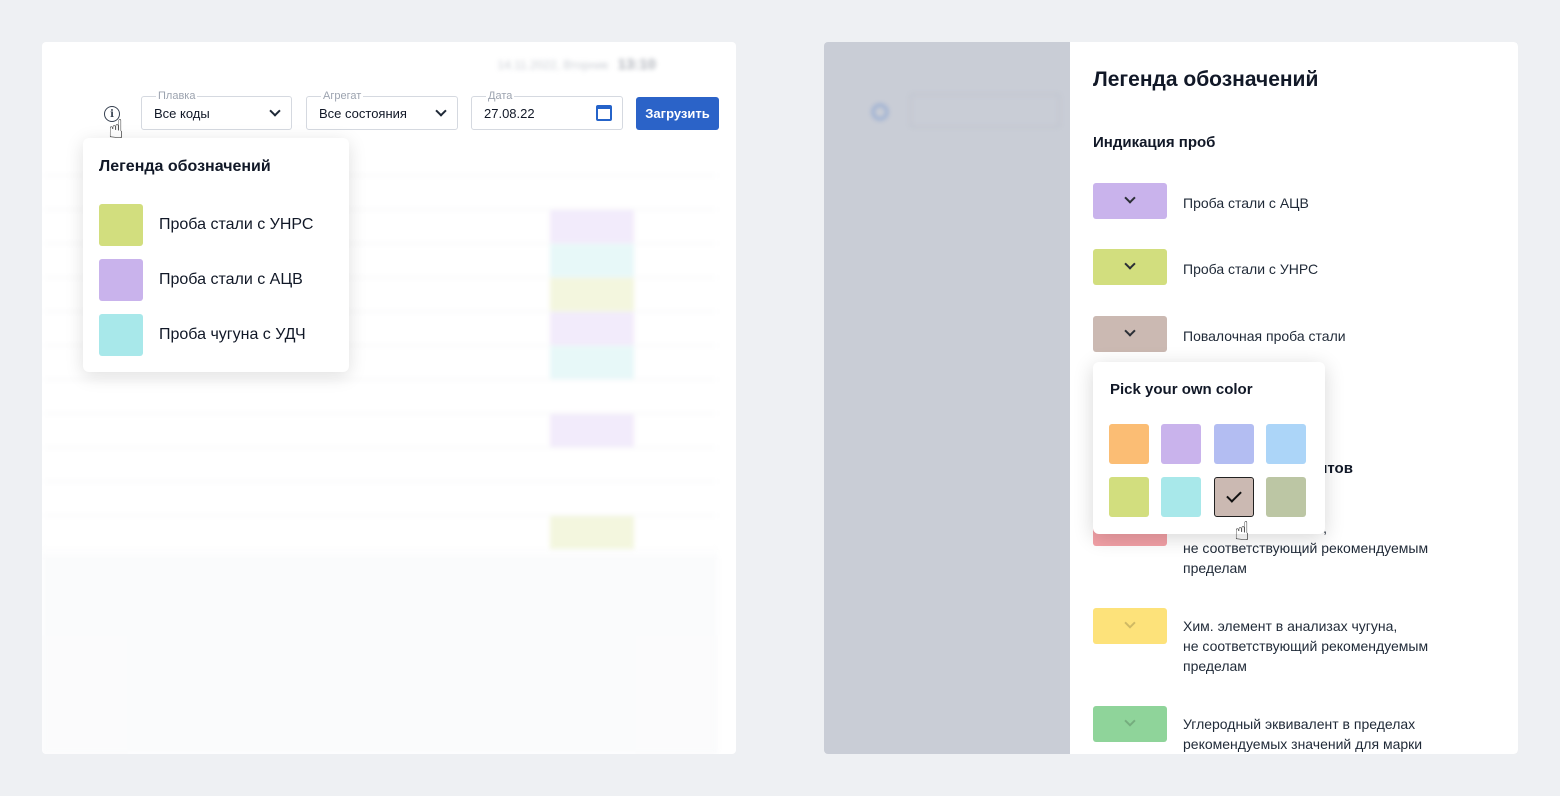 The height and width of the screenshot is (796, 1560). What do you see at coordinates (1129, 444) in the screenshot?
I see `color-option-orange` at bounding box center [1129, 444].